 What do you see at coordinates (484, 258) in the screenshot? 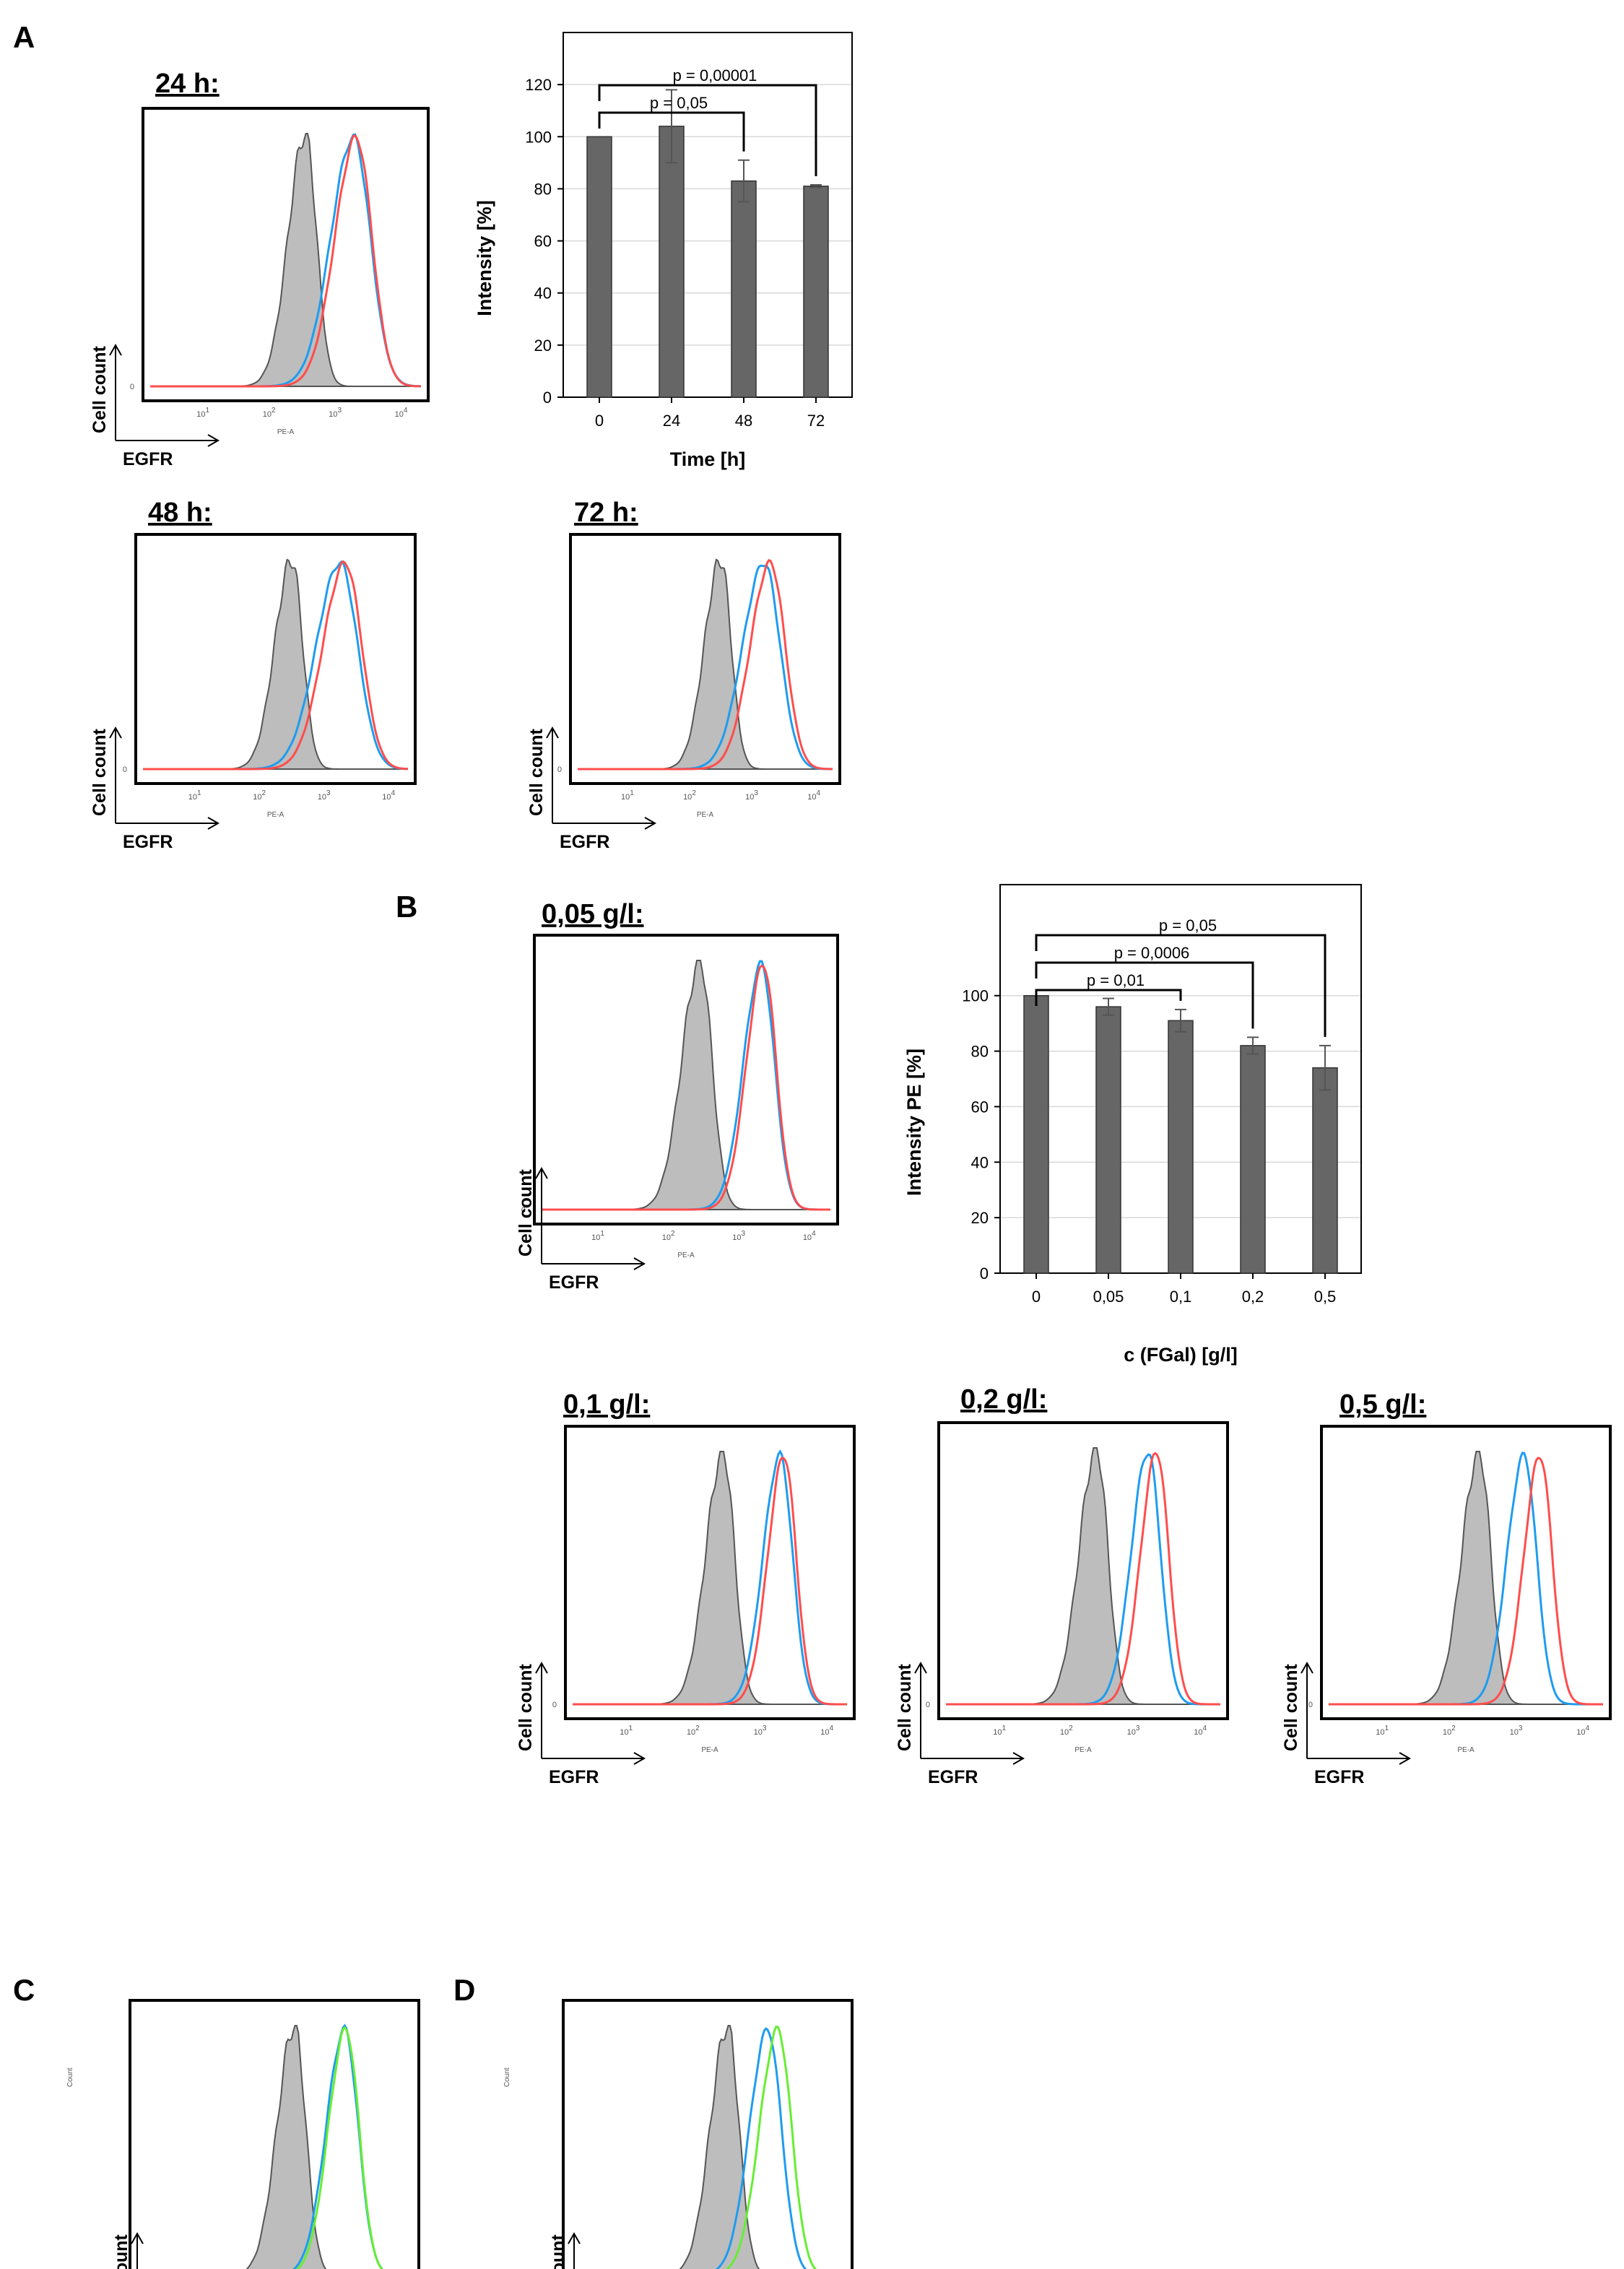
I see `y-axis-title: Intensity [%]` at bounding box center [484, 258].